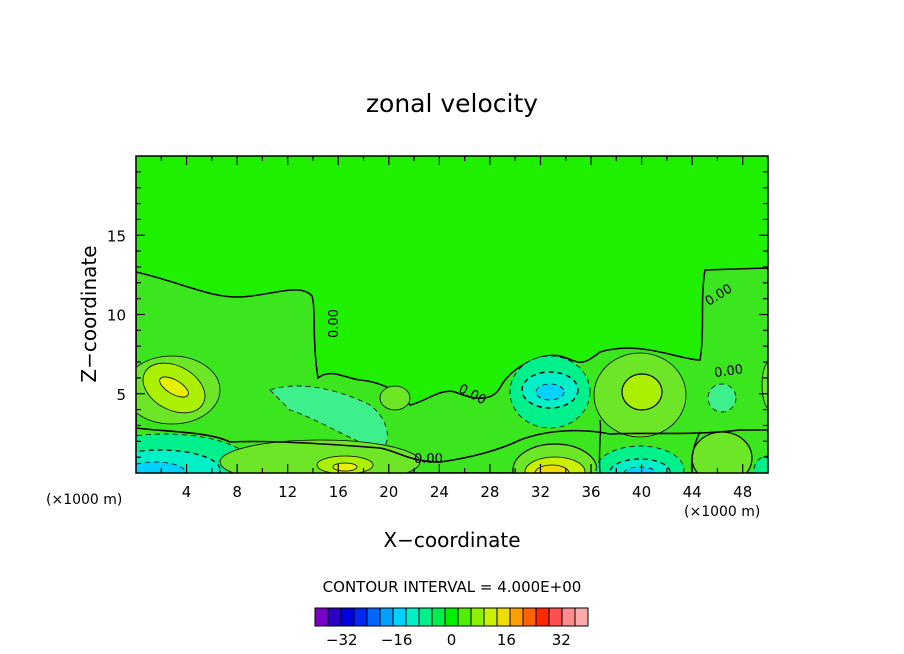  Describe the element at coordinates (692, 492) in the screenshot. I see `x-tick-label: 44` at that location.